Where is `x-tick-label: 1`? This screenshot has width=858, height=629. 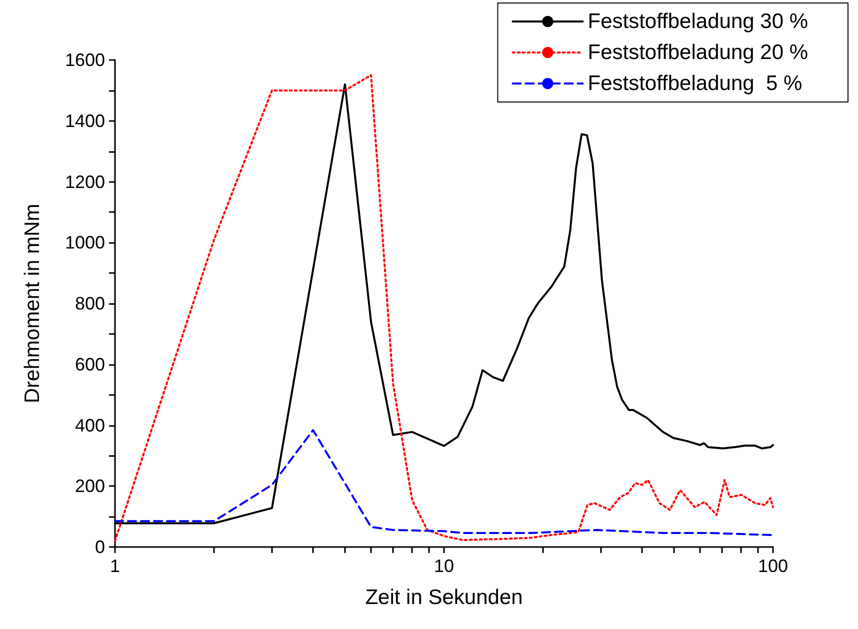
x-tick-label: 1 is located at coordinates (115, 566).